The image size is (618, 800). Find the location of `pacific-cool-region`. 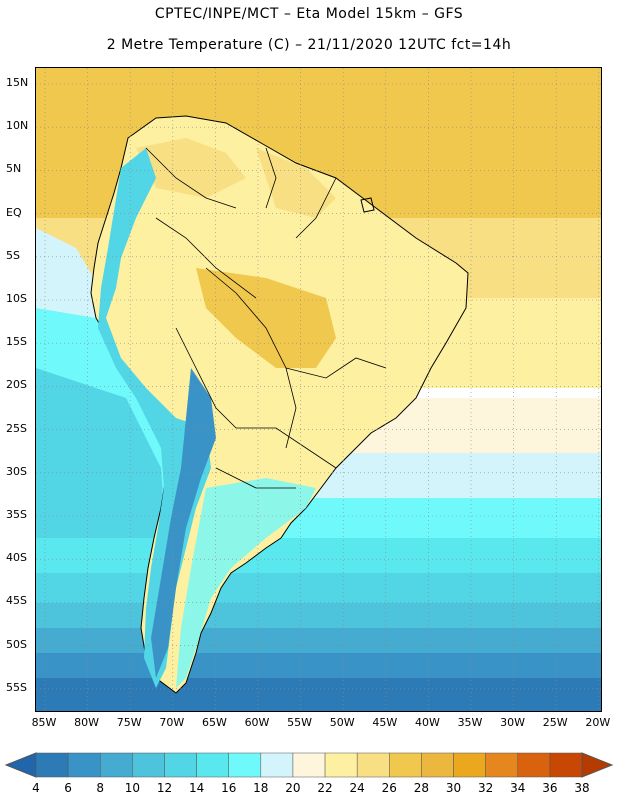

pacific-cool-region is located at coordinates (101, 453).